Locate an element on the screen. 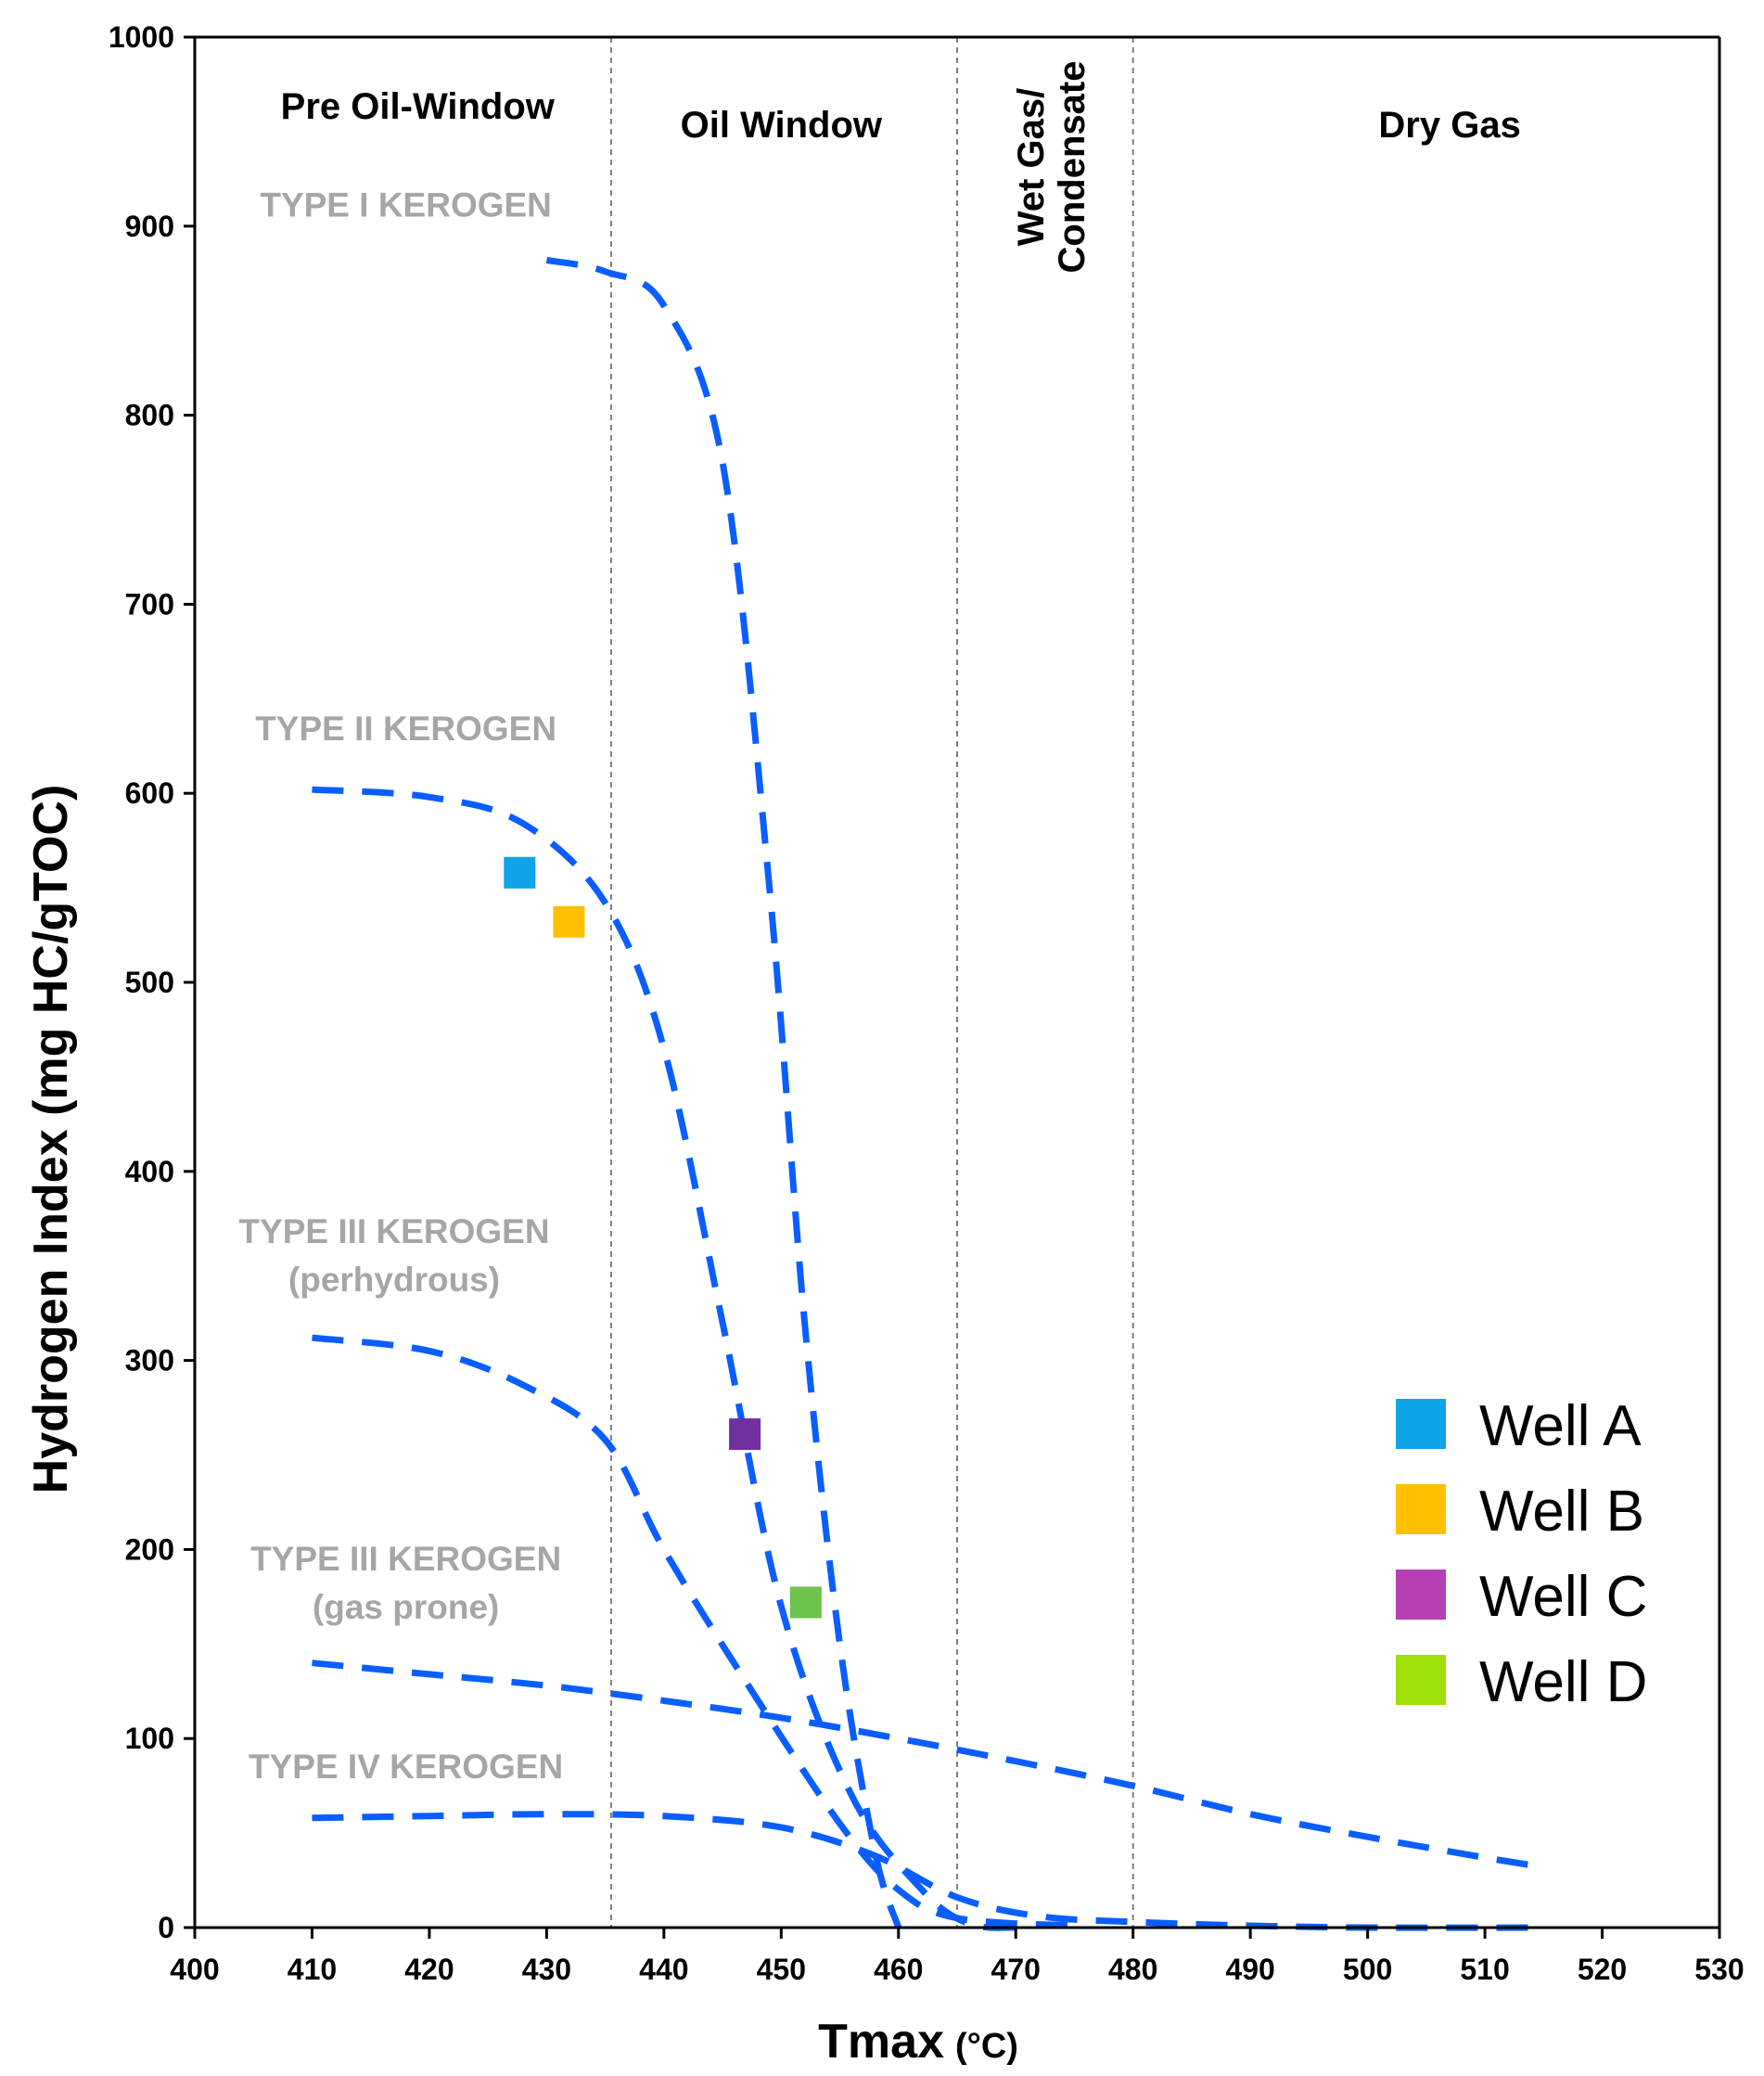  well-a-point is located at coordinates (520, 872).